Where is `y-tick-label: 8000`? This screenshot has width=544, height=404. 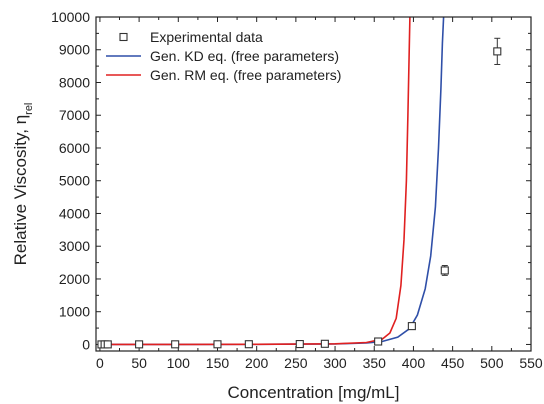 y-tick-label: 8000 is located at coordinates (74, 82).